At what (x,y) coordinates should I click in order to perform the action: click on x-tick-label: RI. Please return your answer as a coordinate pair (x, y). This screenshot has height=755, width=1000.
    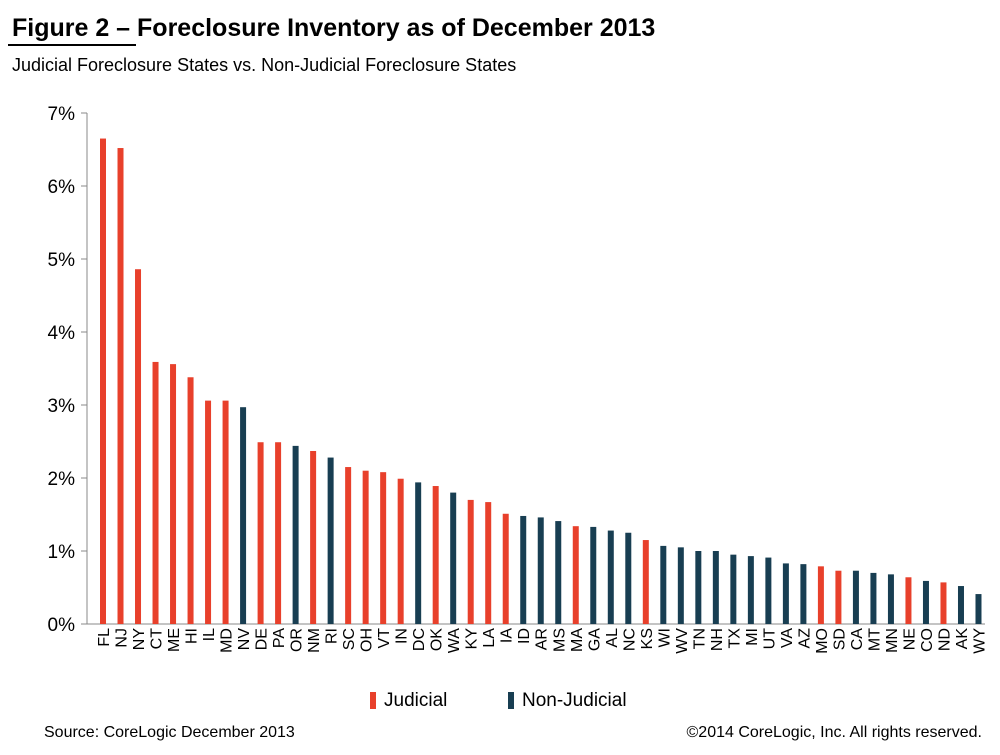
    Looking at the image, I should click on (332, 636).